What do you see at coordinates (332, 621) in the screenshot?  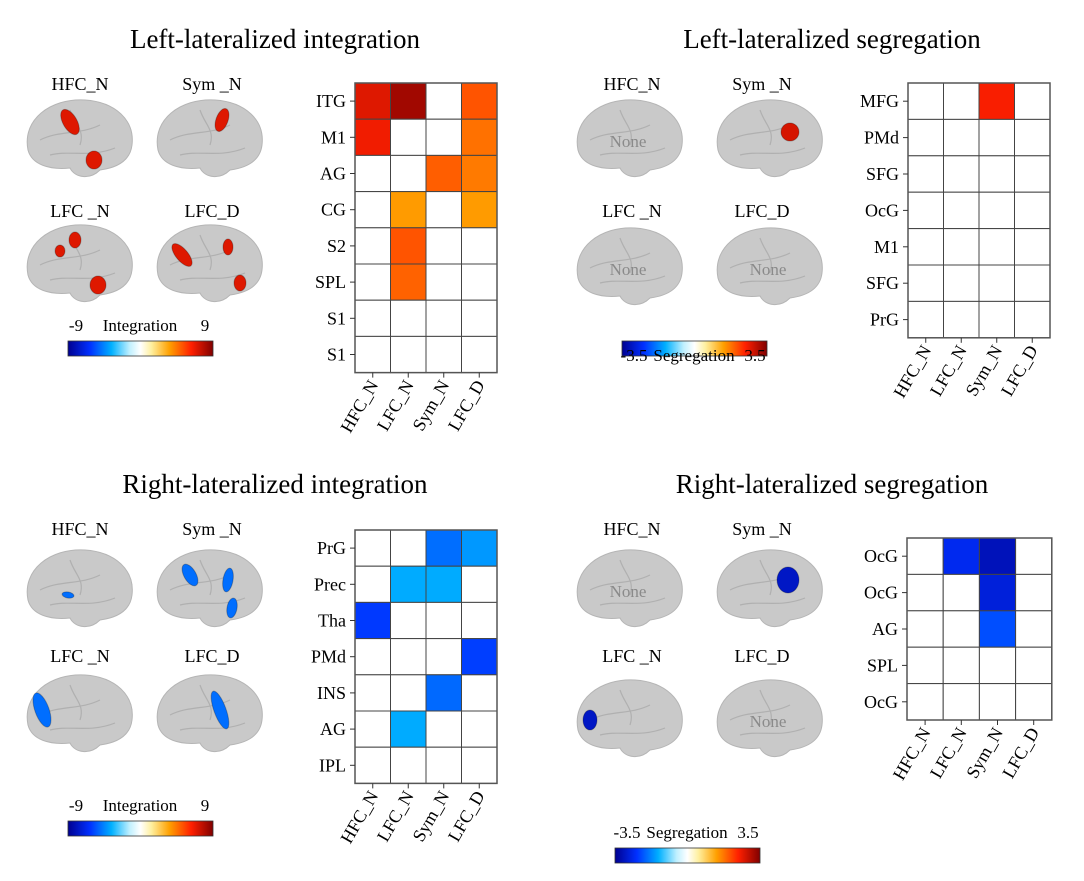 I see `y-tick-label: Tha` at bounding box center [332, 621].